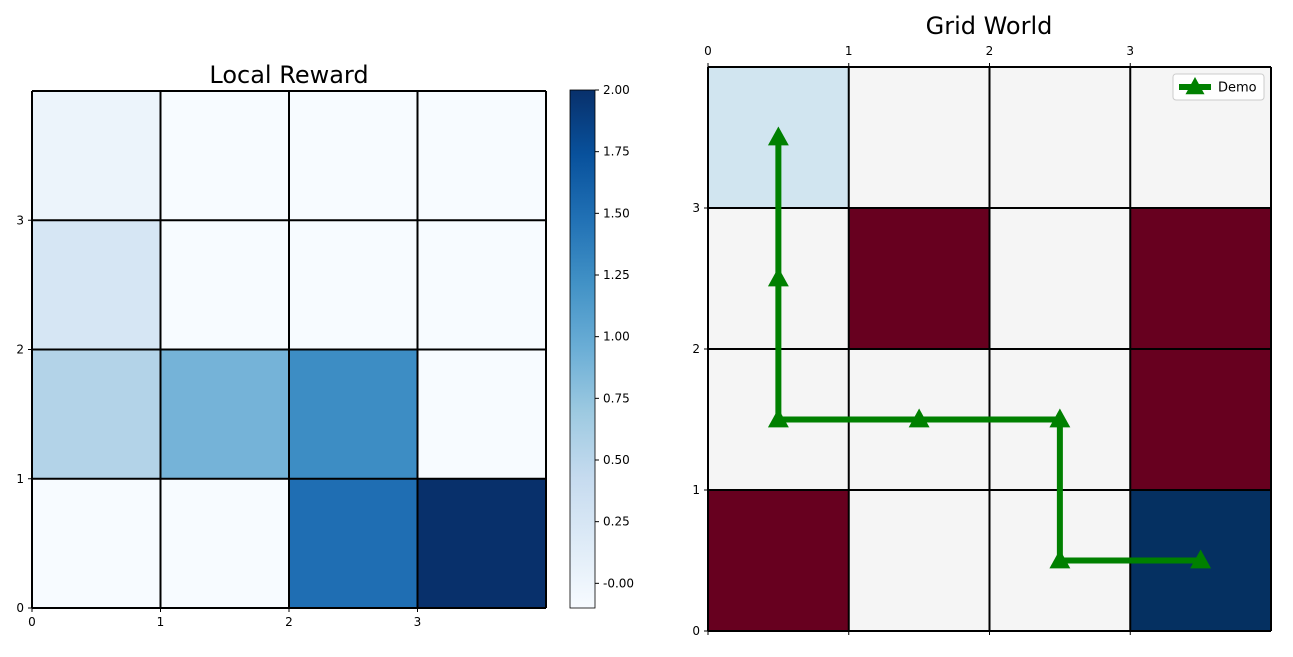  I want to click on colorbar-tick-label: 1.75, so click(616, 152).